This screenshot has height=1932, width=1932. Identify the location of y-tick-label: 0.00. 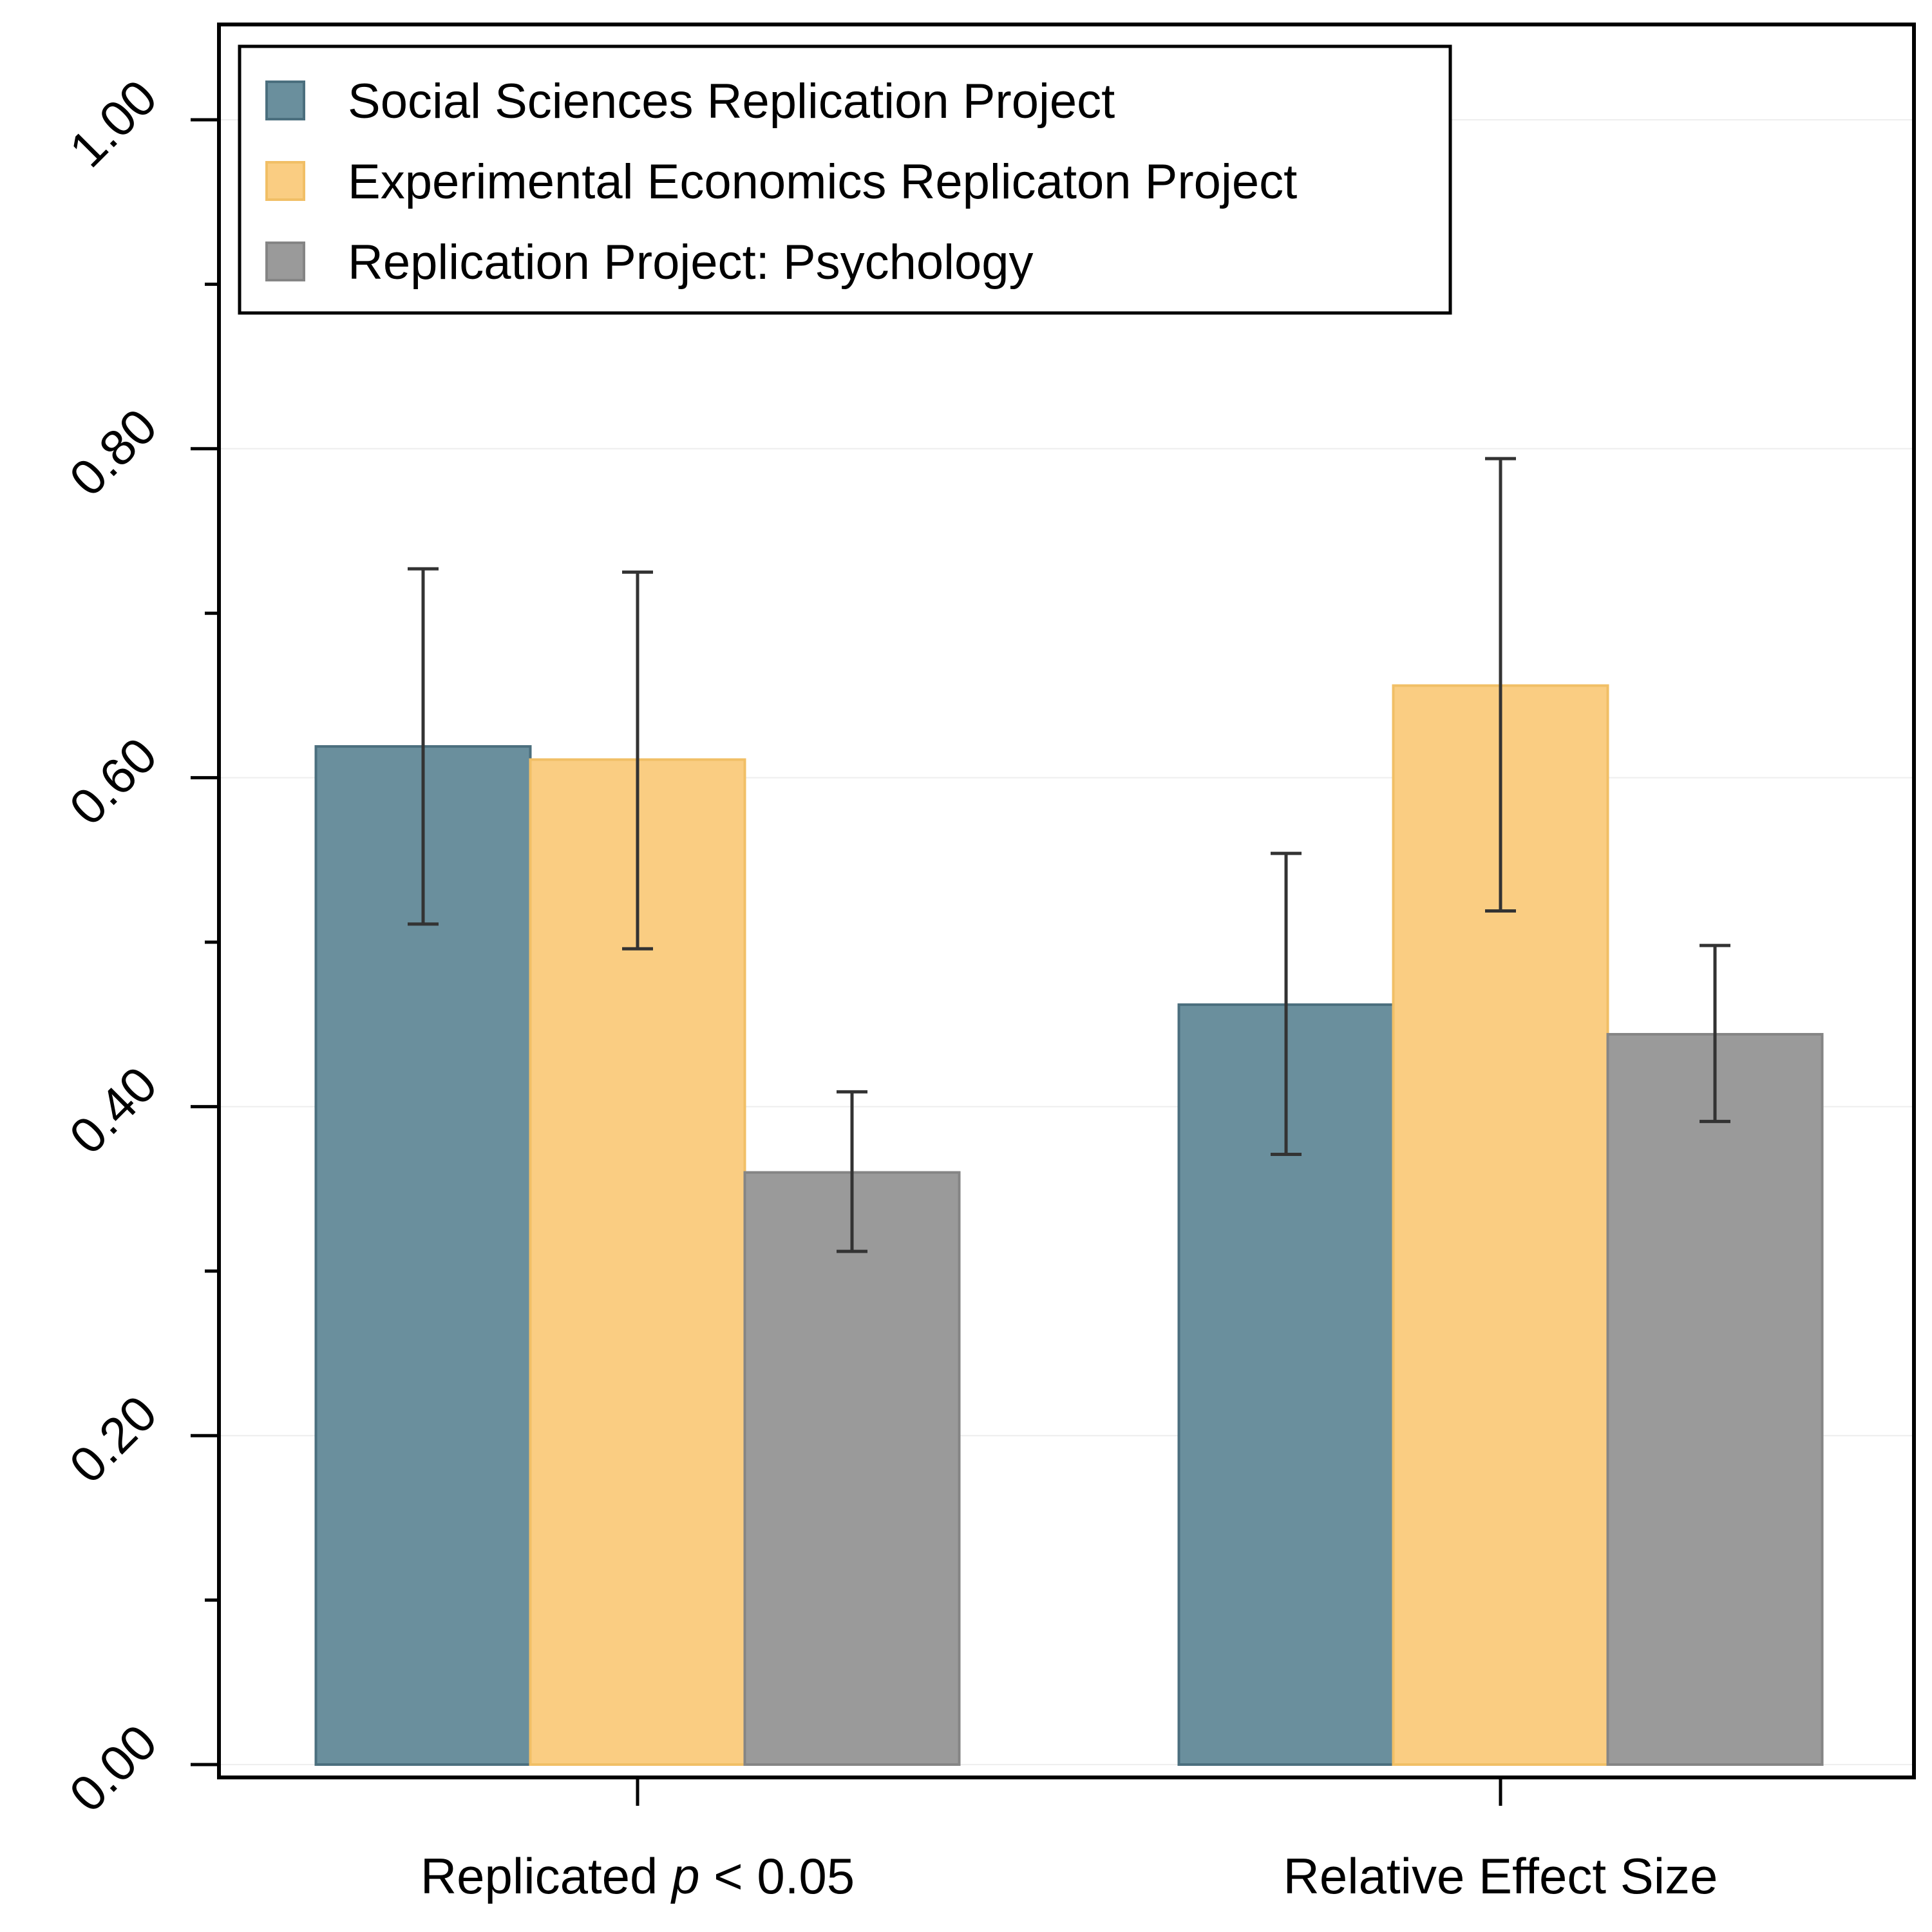
(113, 1768).